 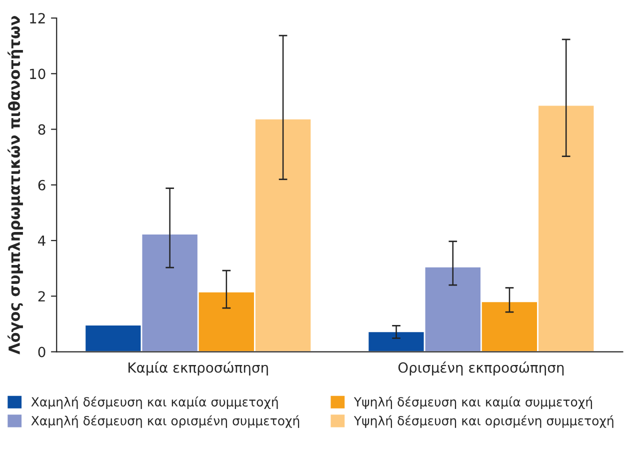 I want to click on y-tick-label: 2, so click(x=41, y=296).